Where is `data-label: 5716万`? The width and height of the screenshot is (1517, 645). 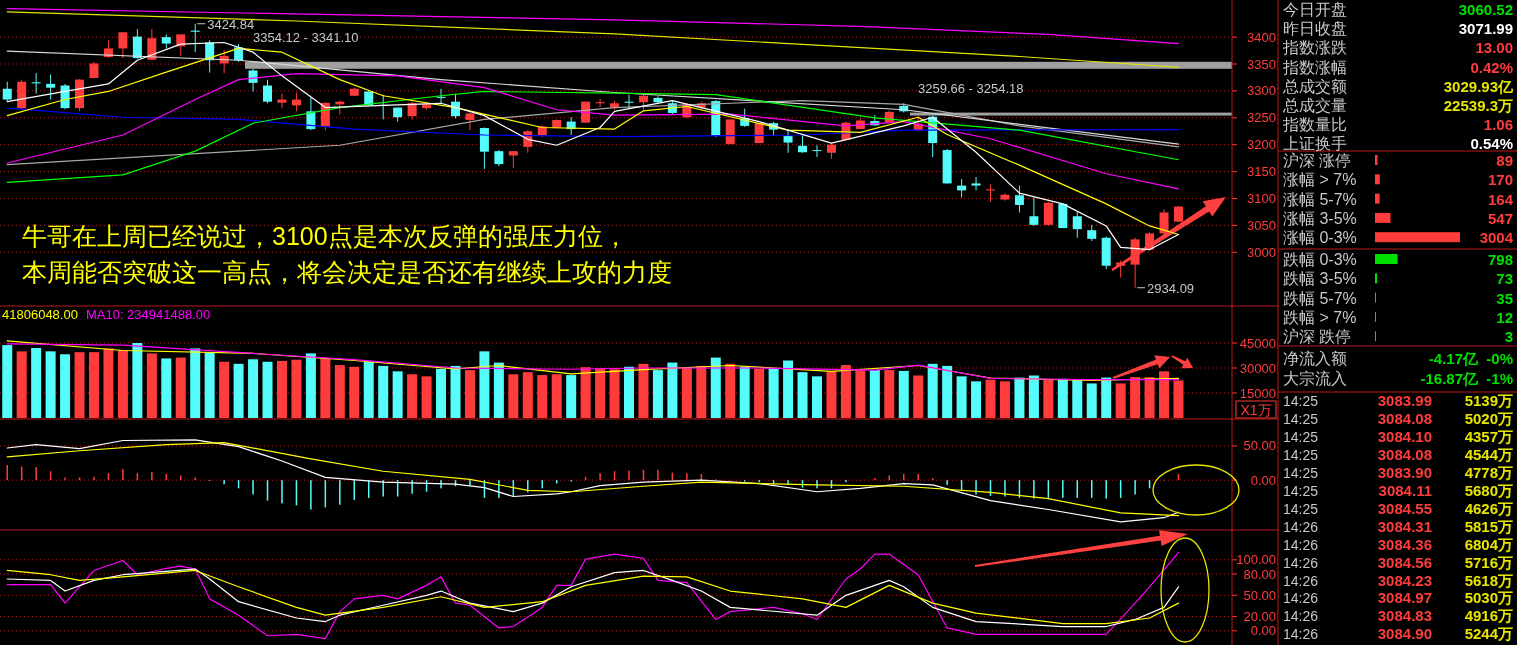 data-label: 5716万 is located at coordinates (1488, 562).